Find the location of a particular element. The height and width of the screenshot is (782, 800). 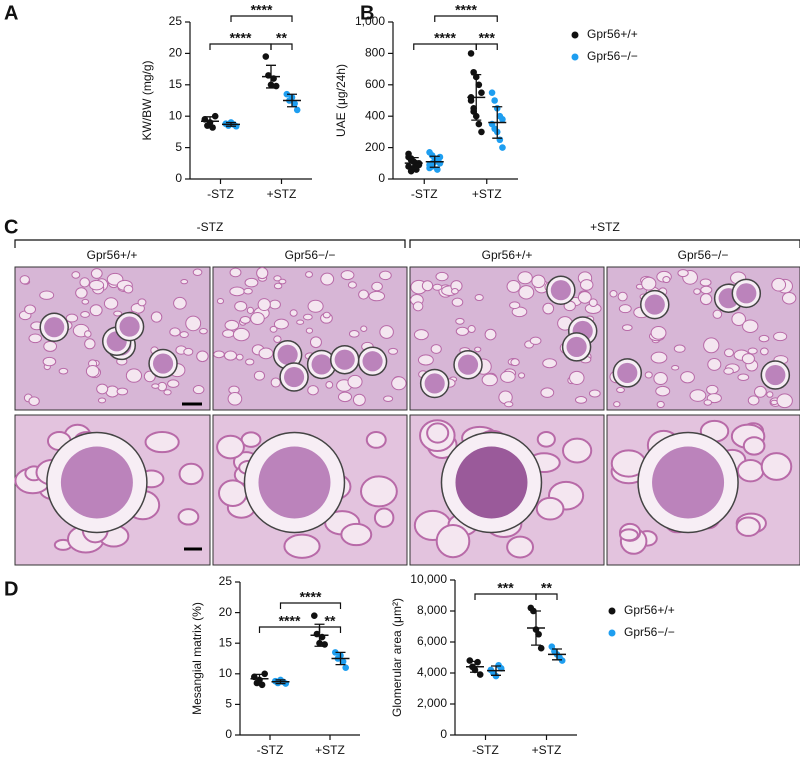

group-label: -STZ is located at coordinates (210, 227).